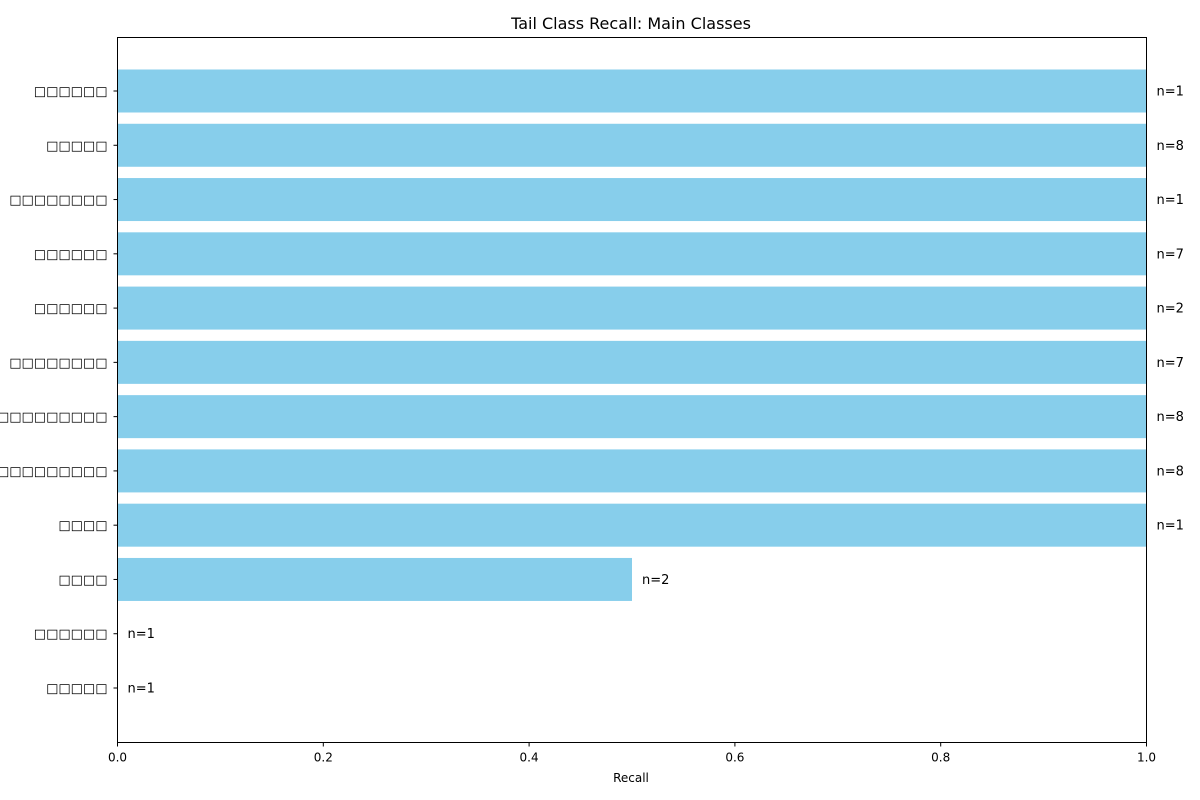 Image resolution: width=1200 pixels, height=800 pixels. What do you see at coordinates (529, 758) in the screenshot?
I see `x-tick-label: 0.4` at bounding box center [529, 758].